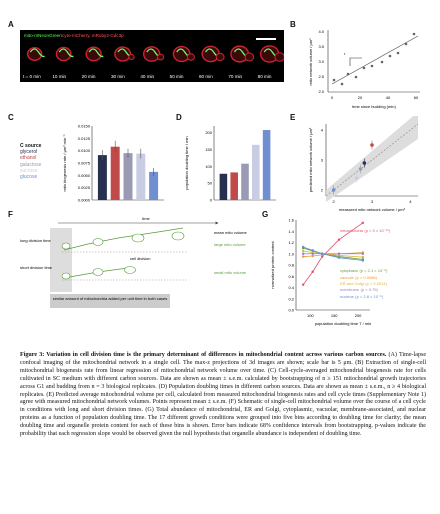  I want to click on g-ytick: 0.2, so click(291, 298).